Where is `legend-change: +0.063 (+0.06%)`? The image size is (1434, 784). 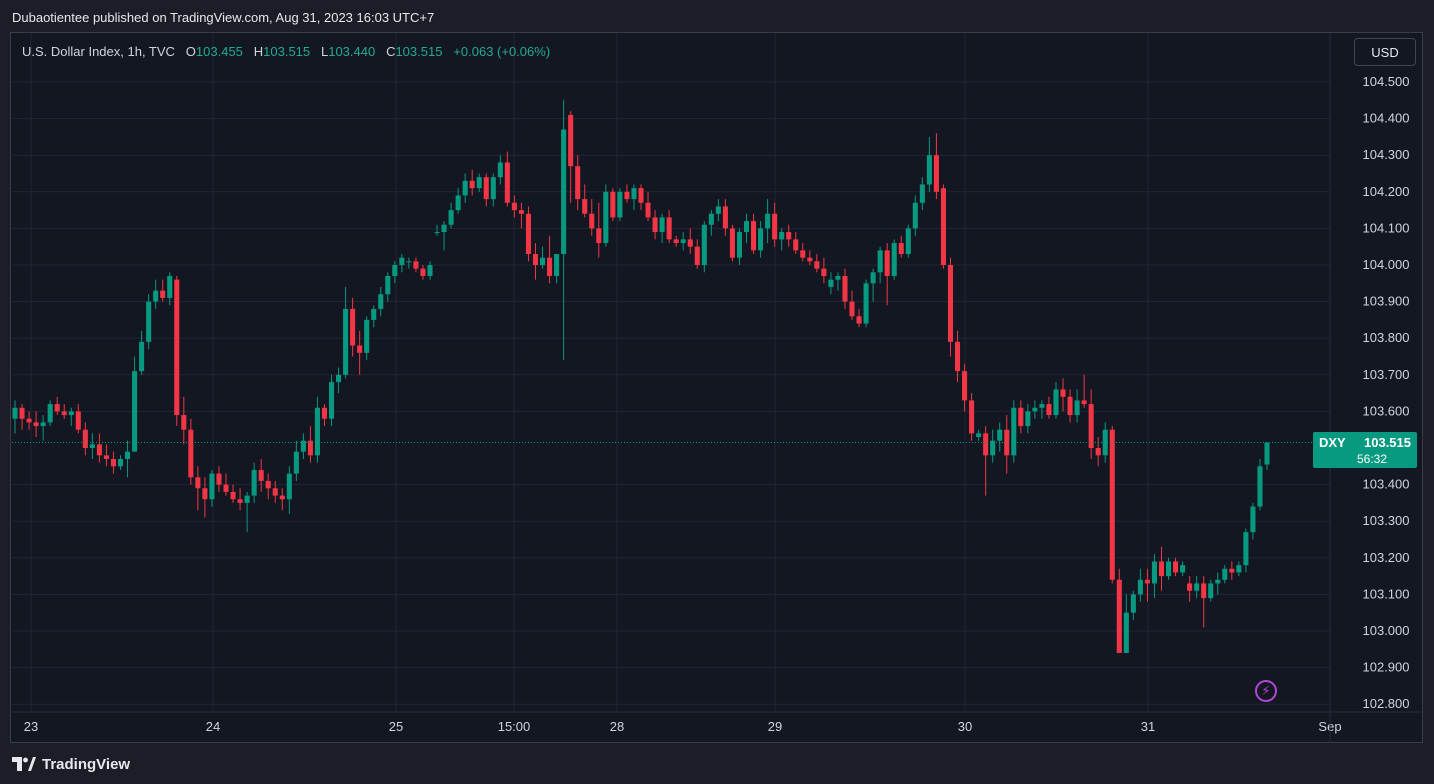
legend-change: +0.063 (+0.06%) is located at coordinates (502, 51).